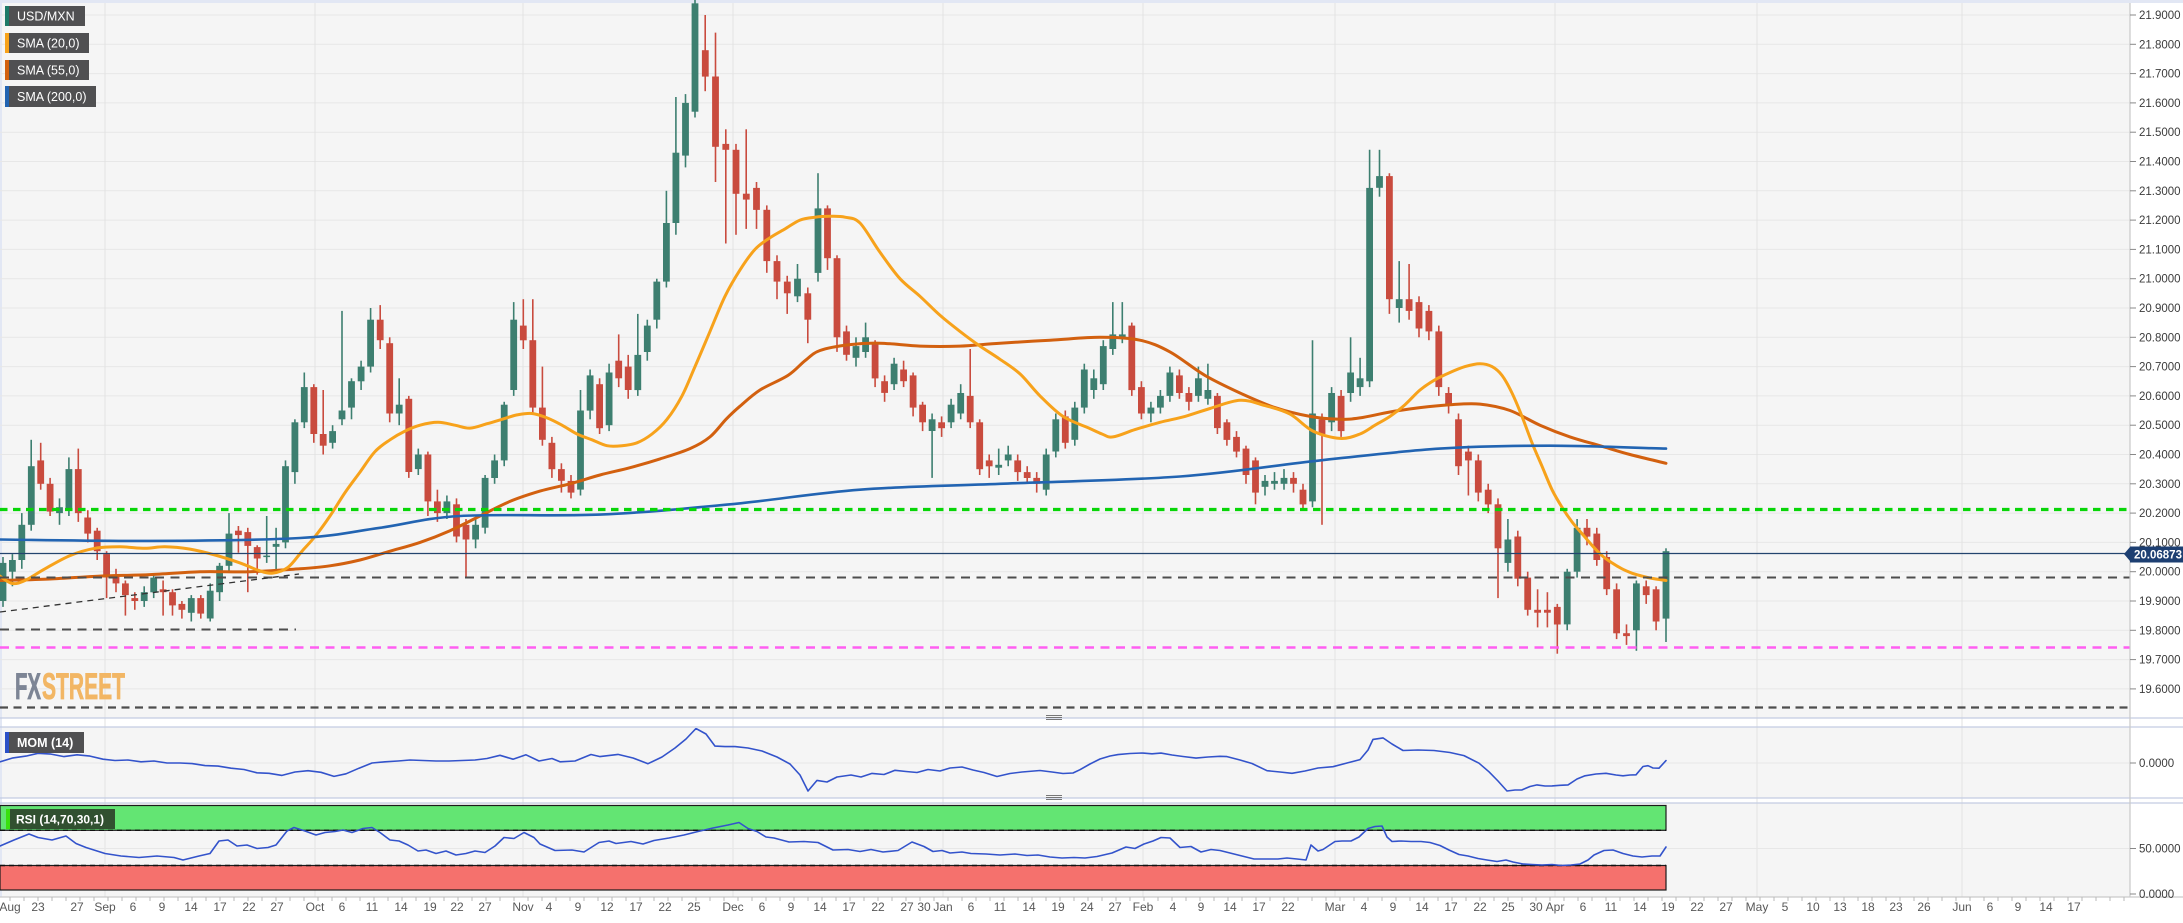  What do you see at coordinates (315, 907) in the screenshot?
I see `svg-text: Oct` at bounding box center [315, 907].